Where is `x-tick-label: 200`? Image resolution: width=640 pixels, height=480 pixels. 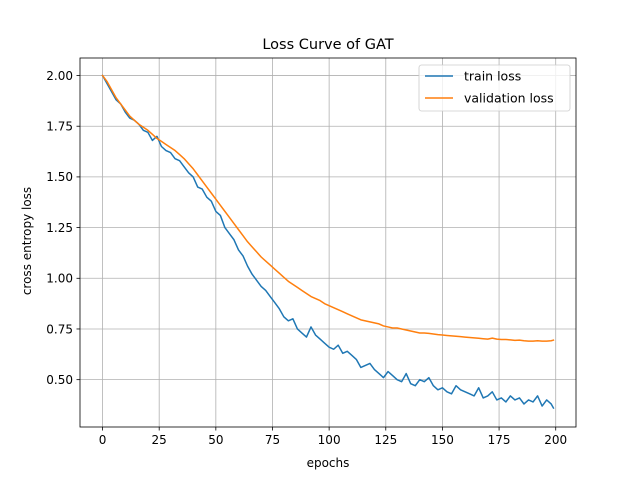
x-tick-label: 200 is located at coordinates (555, 440).